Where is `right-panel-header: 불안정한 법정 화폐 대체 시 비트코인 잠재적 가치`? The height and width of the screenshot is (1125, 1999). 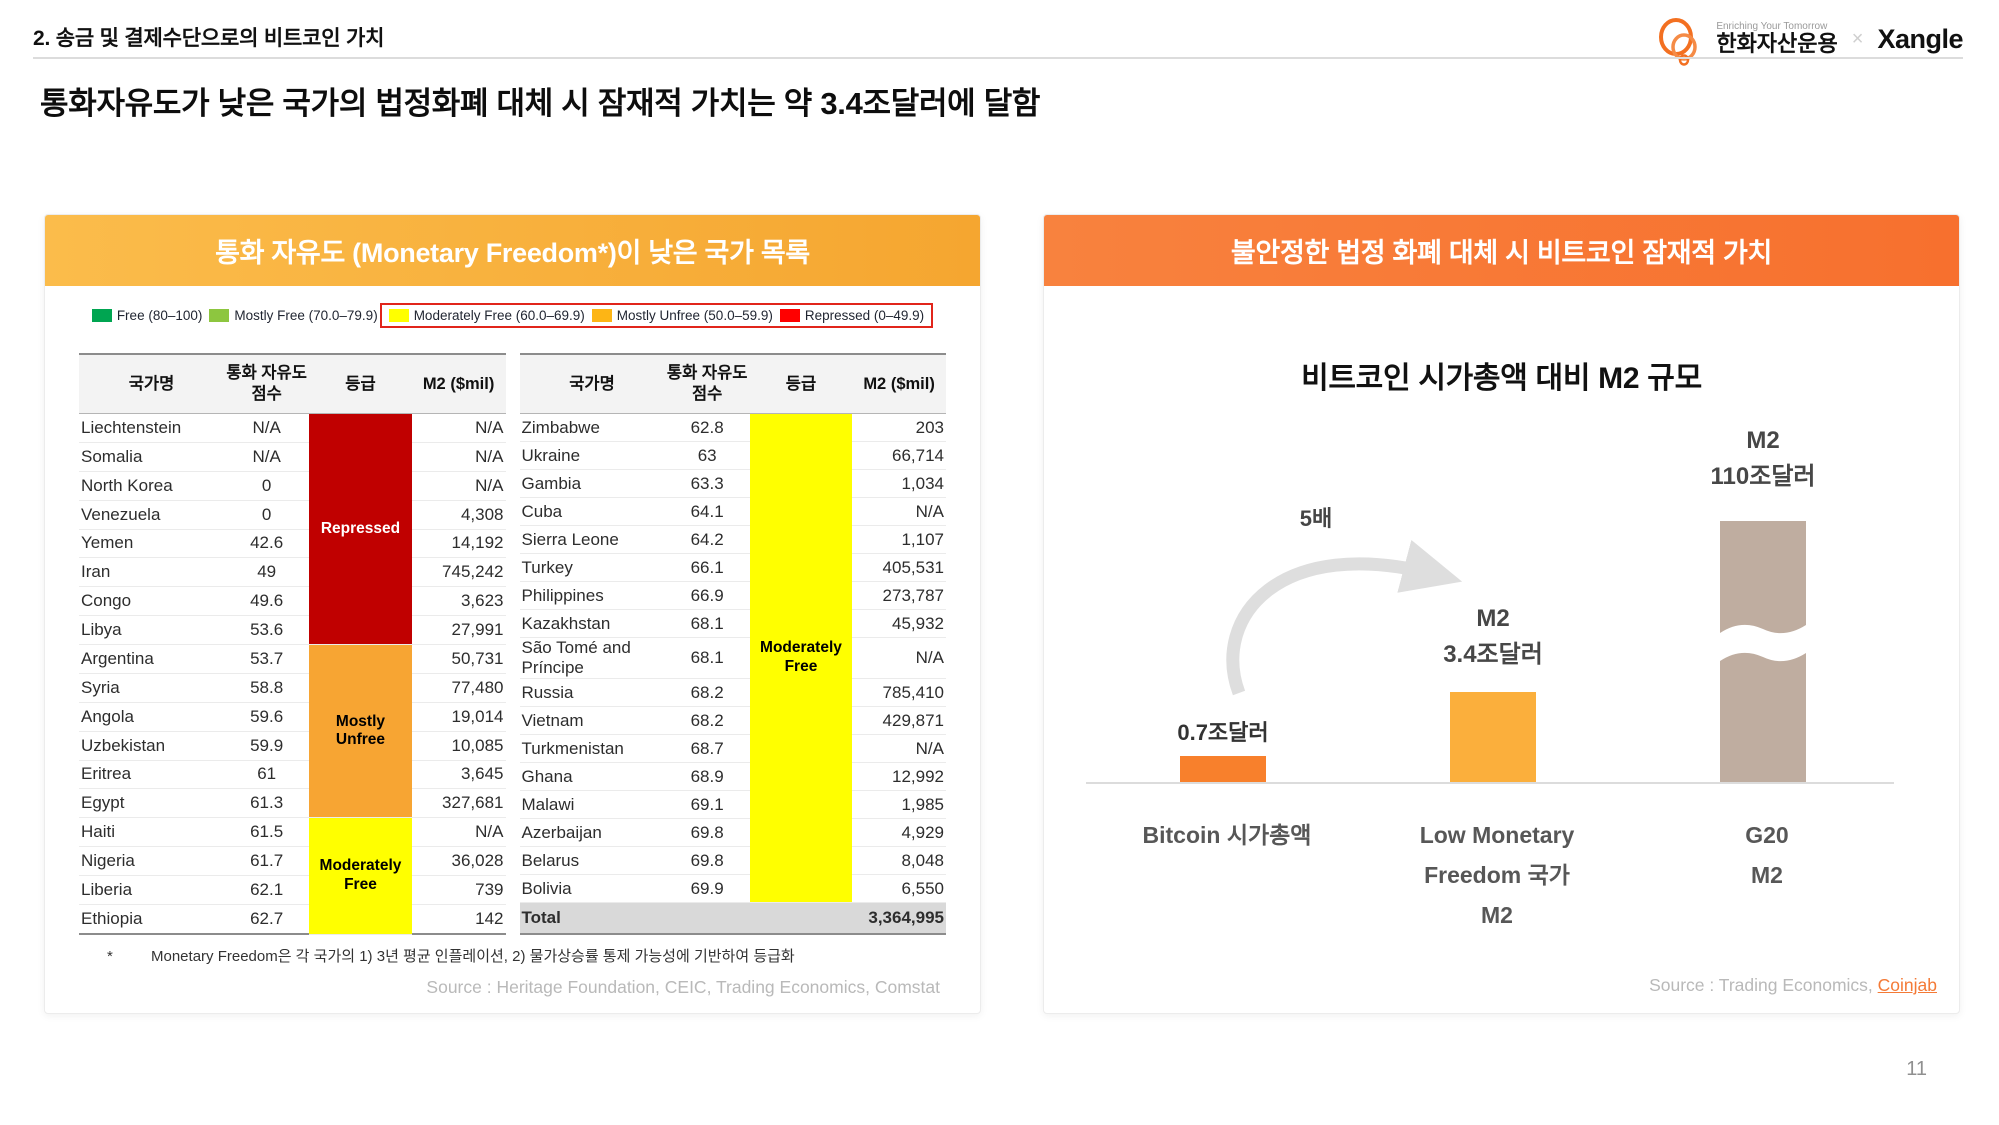
right-panel-header: 불안정한 법정 화폐 대체 시 비트코인 잠재적 가치 is located at coordinates (1501, 250).